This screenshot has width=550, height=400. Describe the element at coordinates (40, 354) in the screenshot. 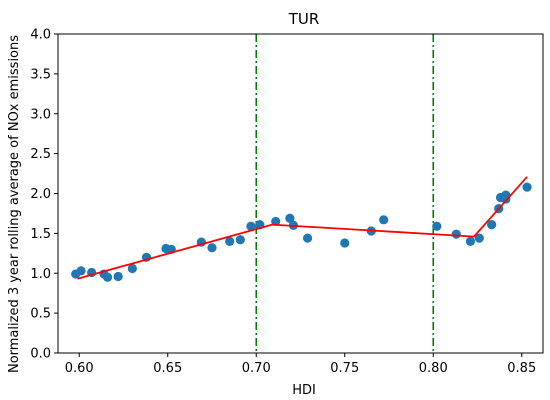

I see `y-tick-label-1: 0.0` at that location.